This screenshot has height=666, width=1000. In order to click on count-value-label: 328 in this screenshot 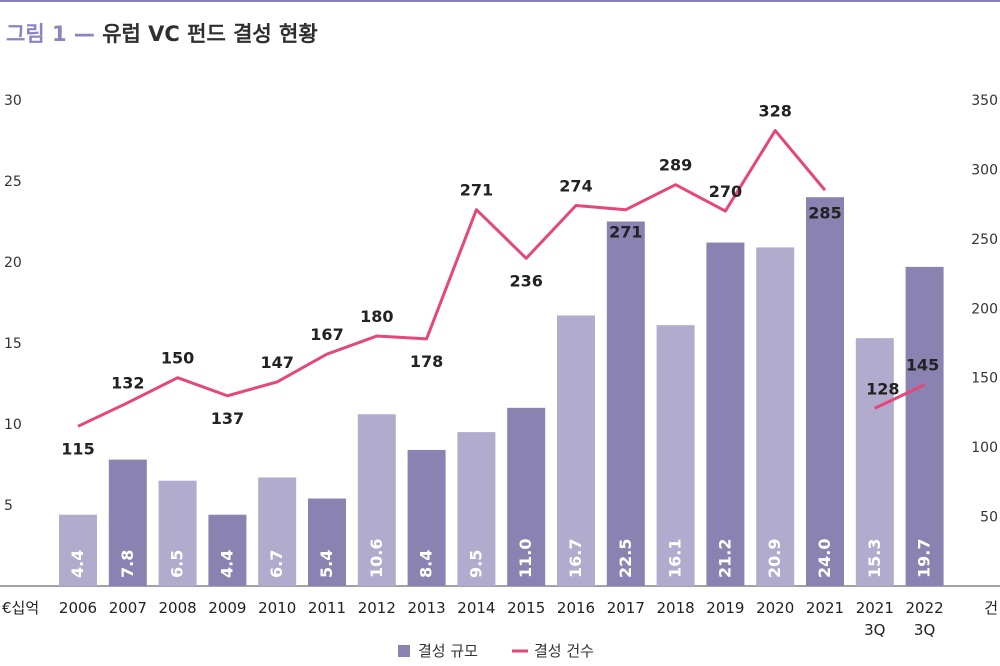, I will do `click(774, 111)`.